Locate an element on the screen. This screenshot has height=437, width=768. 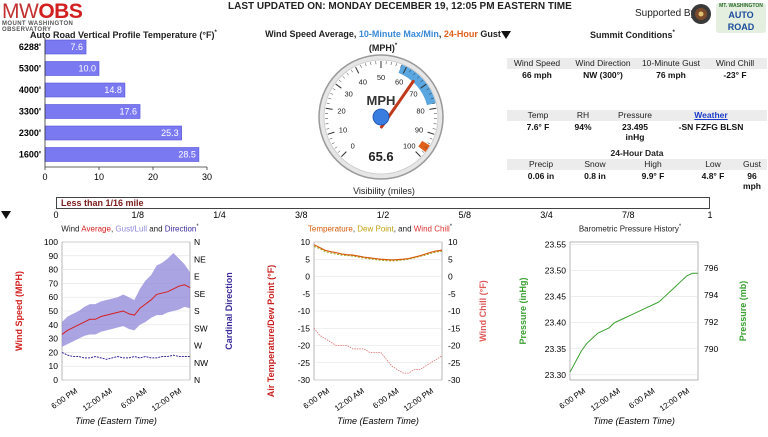
profile-bar-value: 14.8 is located at coordinates (113, 90).